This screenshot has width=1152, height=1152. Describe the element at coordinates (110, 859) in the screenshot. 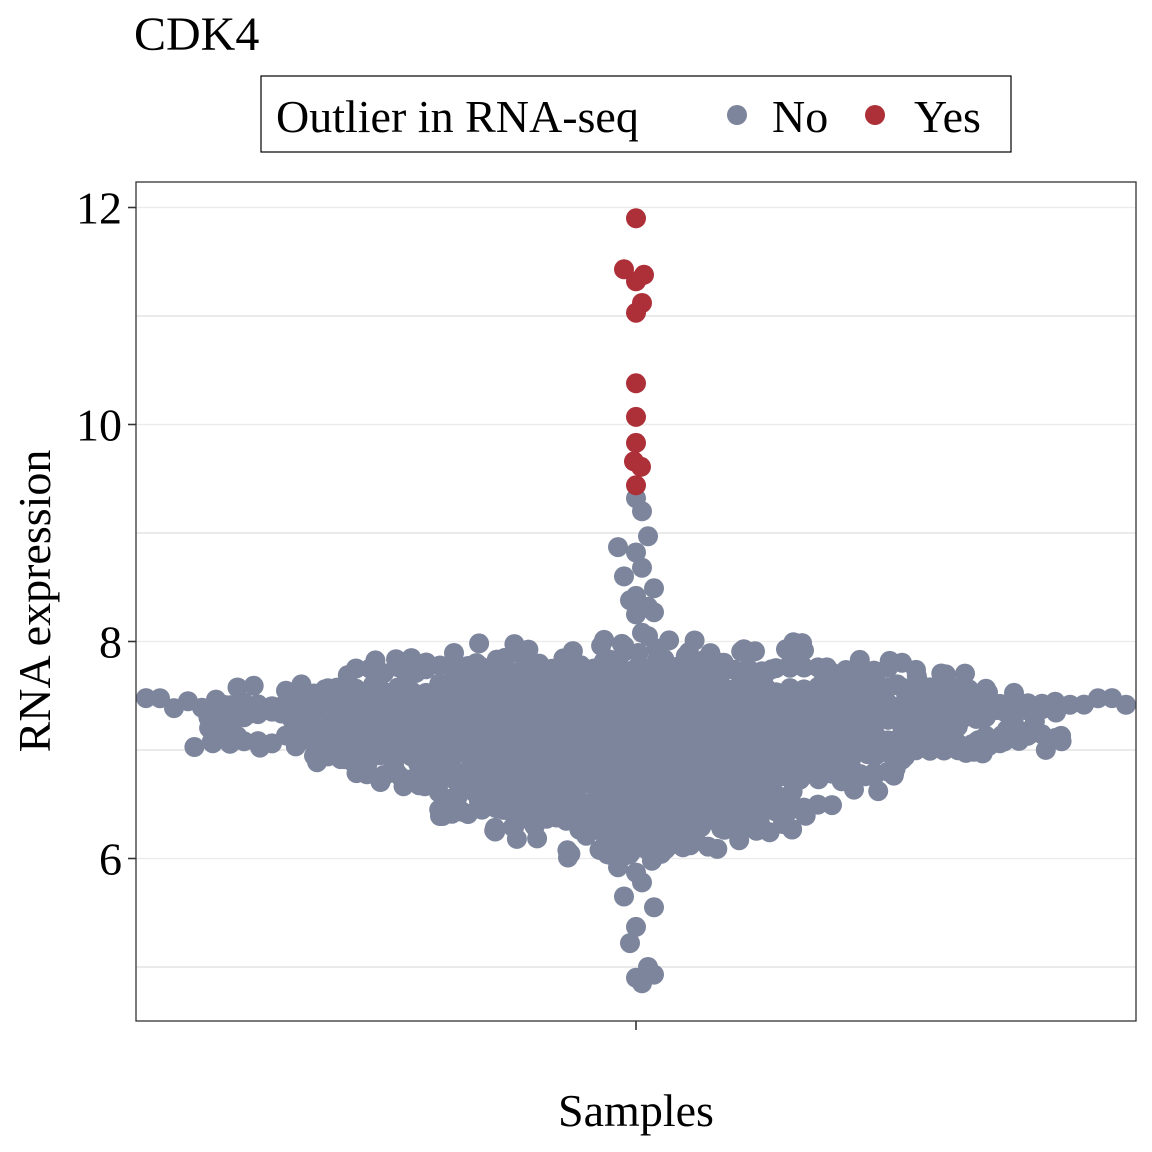

I see `y-tick-label: 6` at that location.